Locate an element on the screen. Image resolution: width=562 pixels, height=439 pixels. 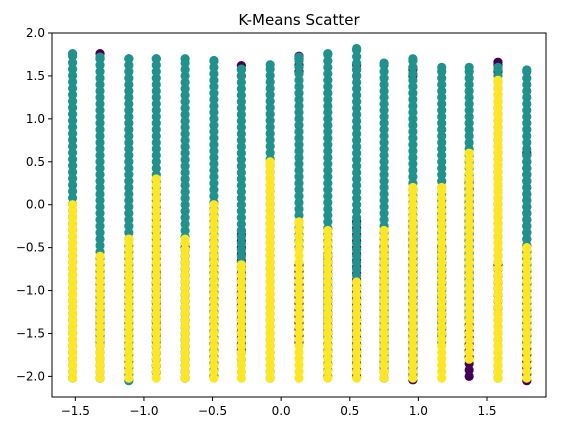
y-tick-label: −0.5 is located at coordinates (30, 248).